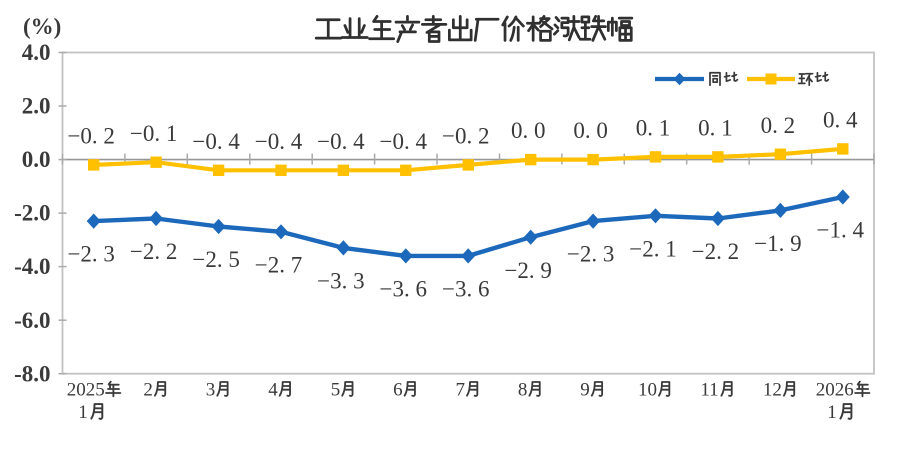 The width and height of the screenshot is (904, 451). What do you see at coordinates (36, 106) in the screenshot?
I see `svg-text: 2.0` at bounding box center [36, 106].